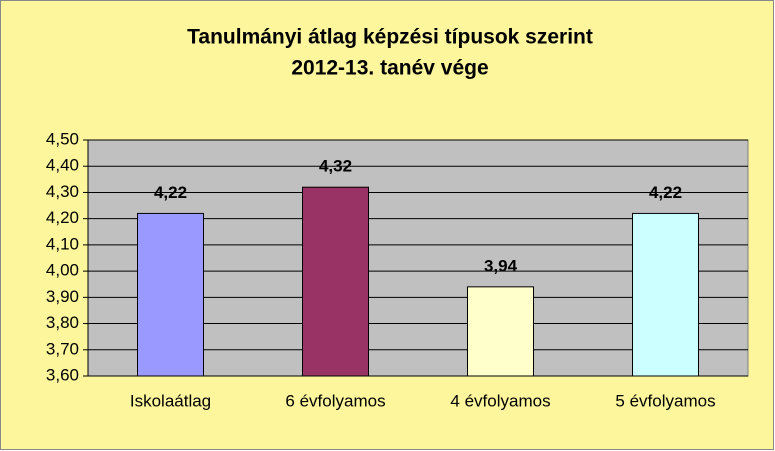  Describe the element at coordinates (62, 191) in the screenshot. I see `y-tick-label: 4,30` at that location.